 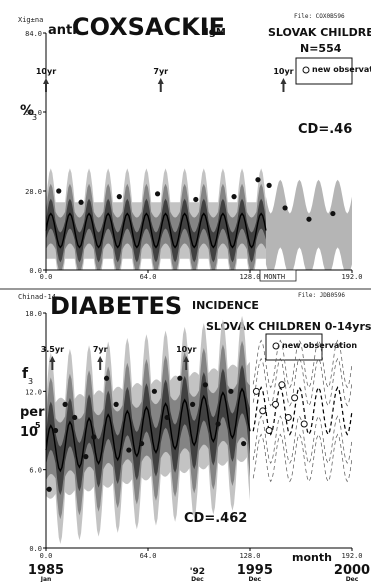 I want to click on y-axis-label: f, so click(x=25, y=374).